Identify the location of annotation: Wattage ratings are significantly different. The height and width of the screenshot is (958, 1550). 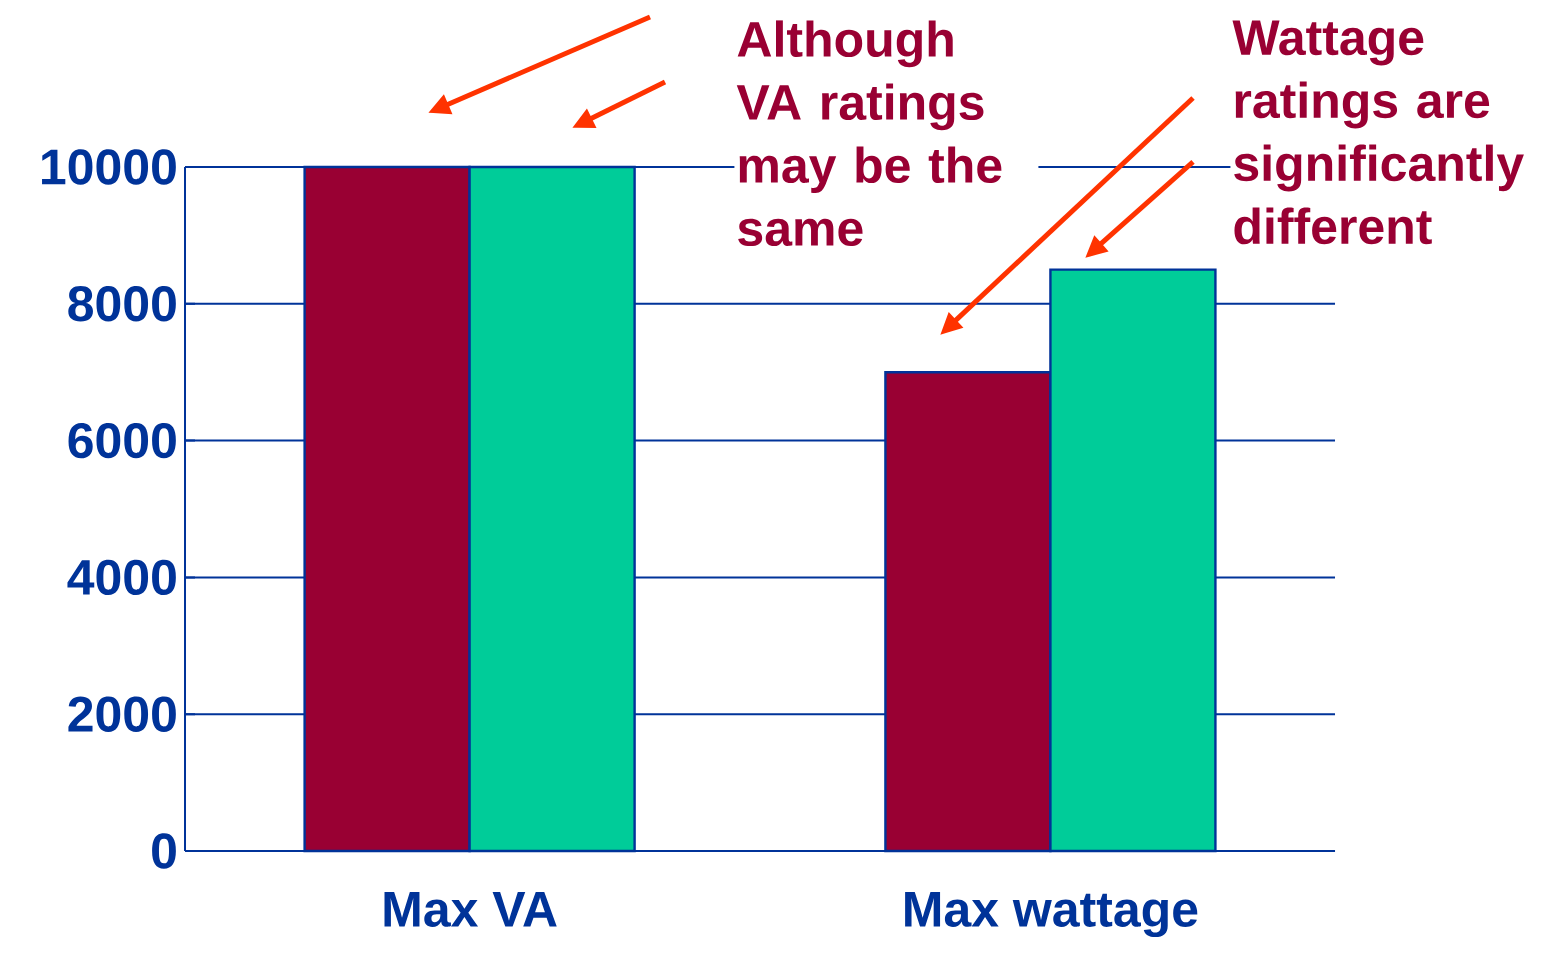
(1378, 132).